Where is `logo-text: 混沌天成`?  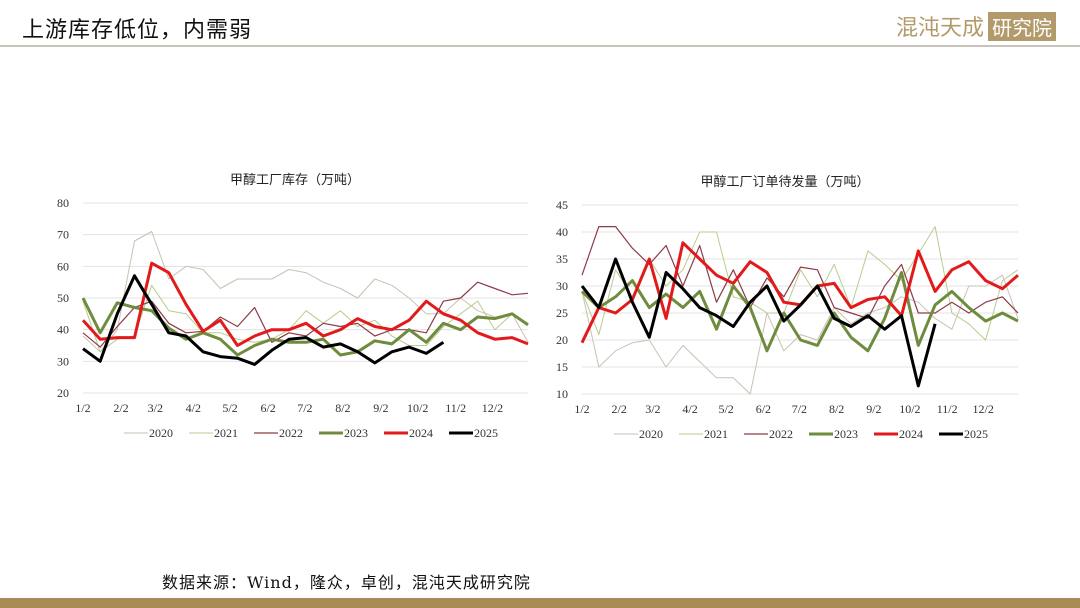
logo-text: 混沌天成 is located at coordinates (939, 28).